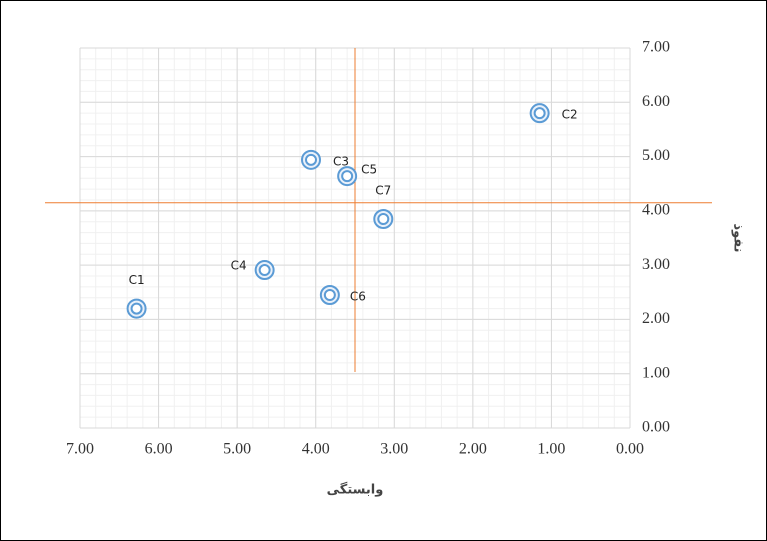  What do you see at coordinates (630, 449) in the screenshot?
I see `x-tick-label: 0.00` at bounding box center [630, 449].